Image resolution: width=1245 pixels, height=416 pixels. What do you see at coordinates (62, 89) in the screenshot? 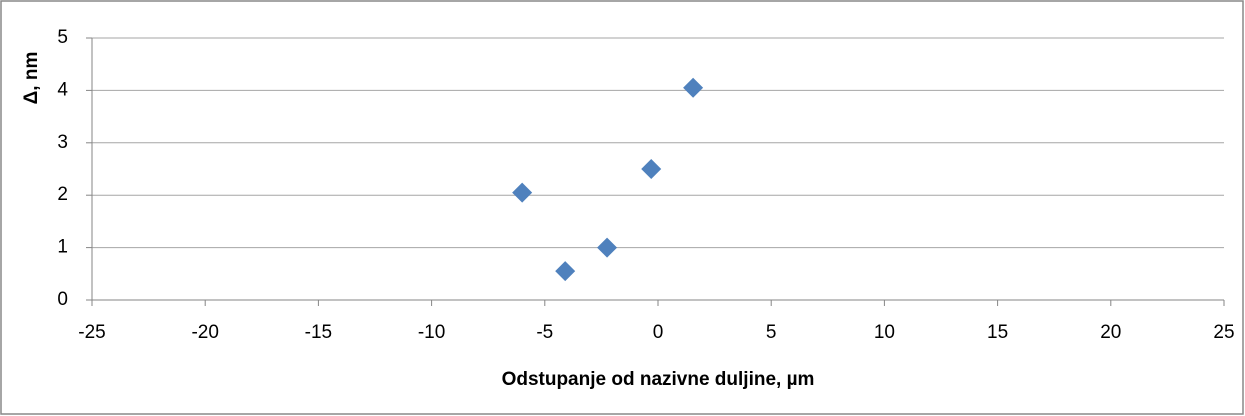
I see `y-tick-label: 4` at bounding box center [62, 89].